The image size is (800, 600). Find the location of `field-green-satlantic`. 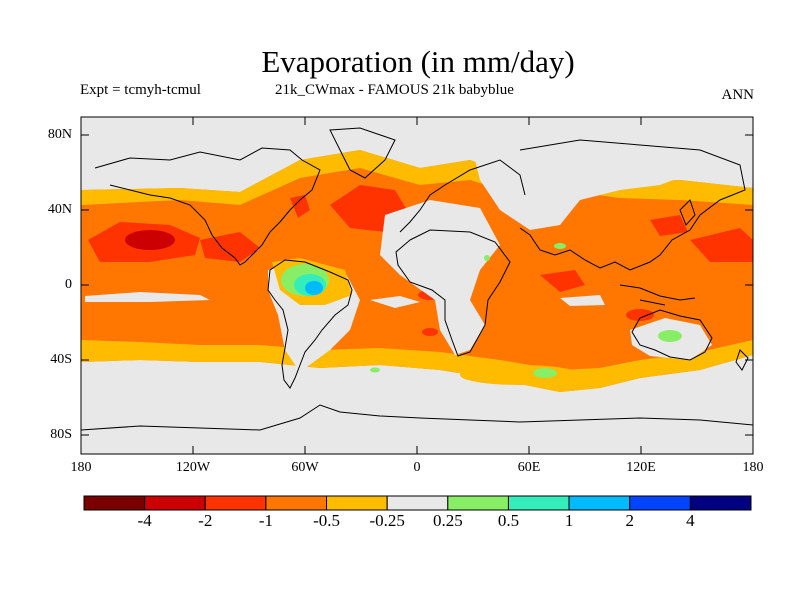

field-green-satlantic is located at coordinates (375, 370).